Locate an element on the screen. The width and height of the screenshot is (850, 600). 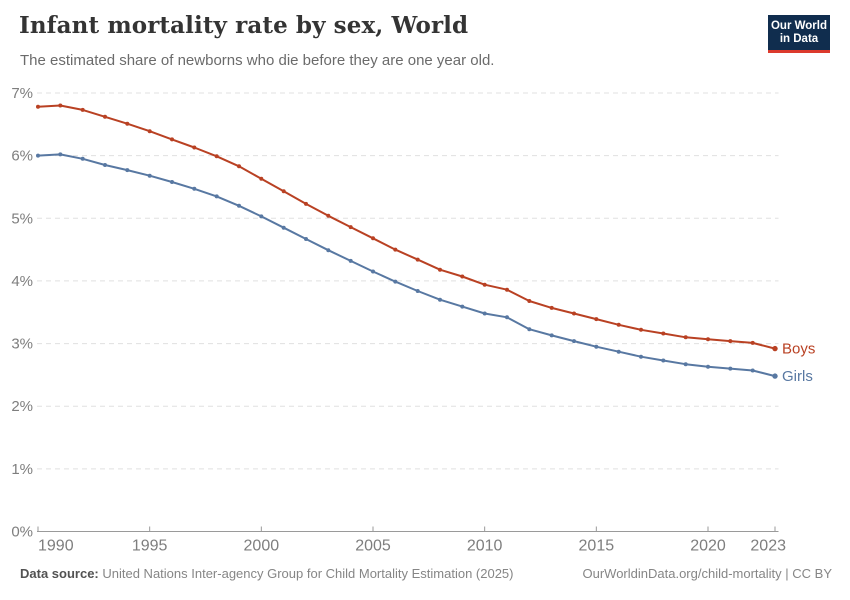
x-tick-label-1990: 1990 is located at coordinates (56, 546).